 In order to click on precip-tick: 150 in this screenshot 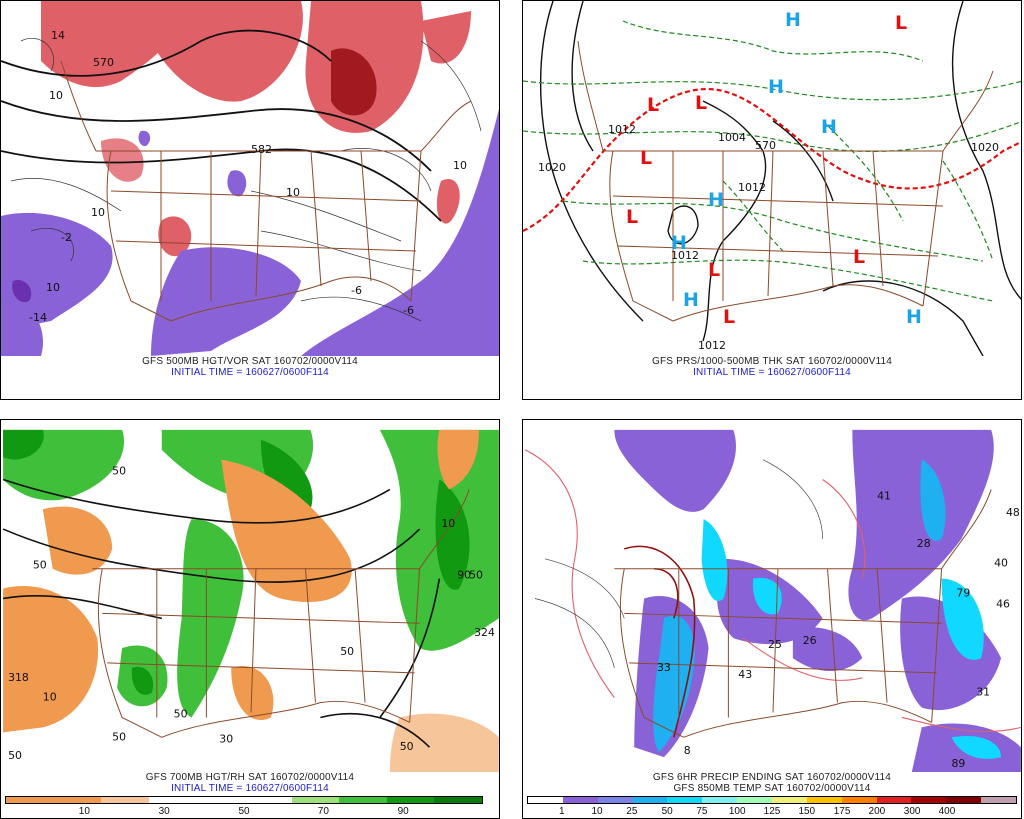, I will do `click(807, 811)`.